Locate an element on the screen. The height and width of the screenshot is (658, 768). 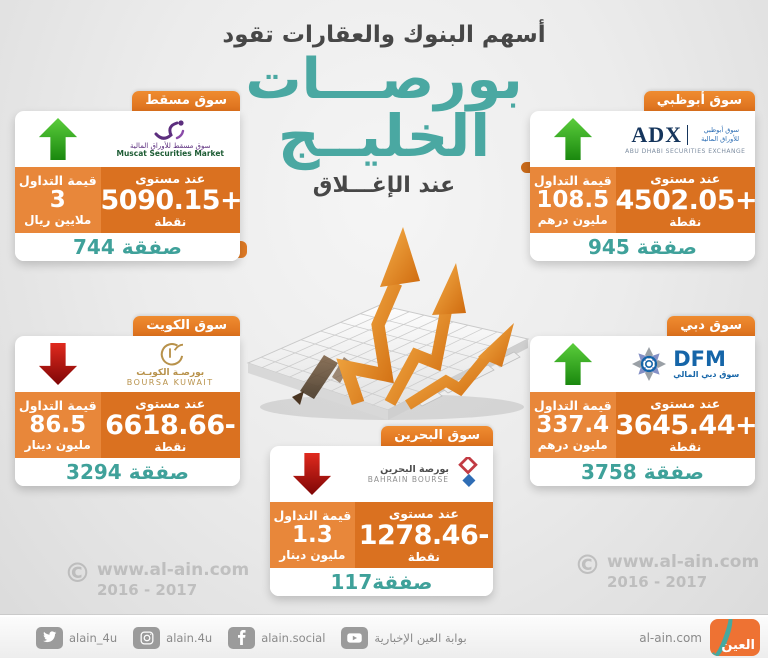
trading-value-cell: قيمة التداول 108.5 مليون درهم is located at coordinates (573, 200).